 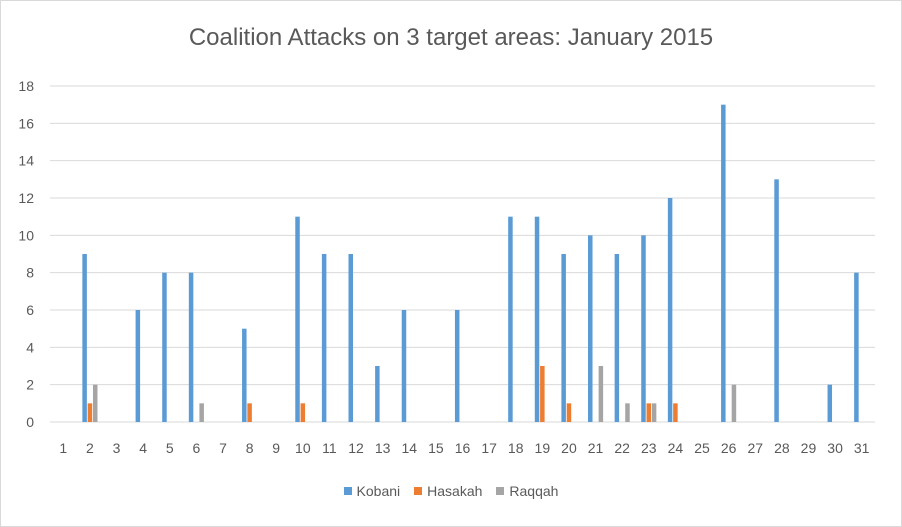 I want to click on x-tick-label: 12, so click(x=356, y=448).